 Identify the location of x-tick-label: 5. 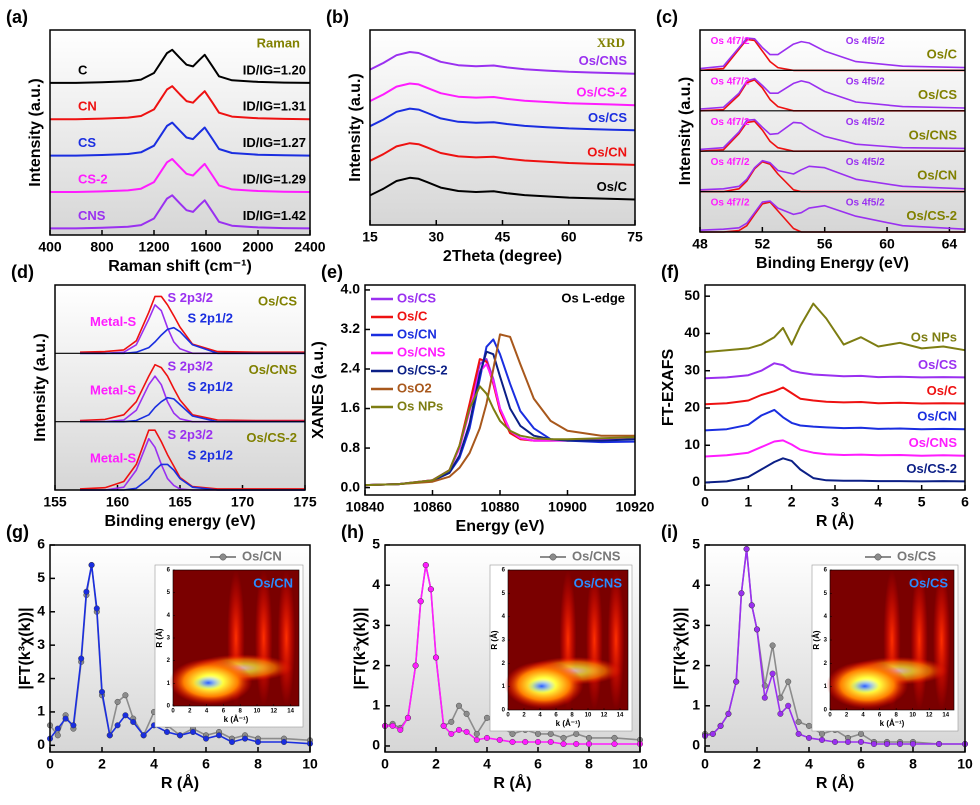
(922, 502).